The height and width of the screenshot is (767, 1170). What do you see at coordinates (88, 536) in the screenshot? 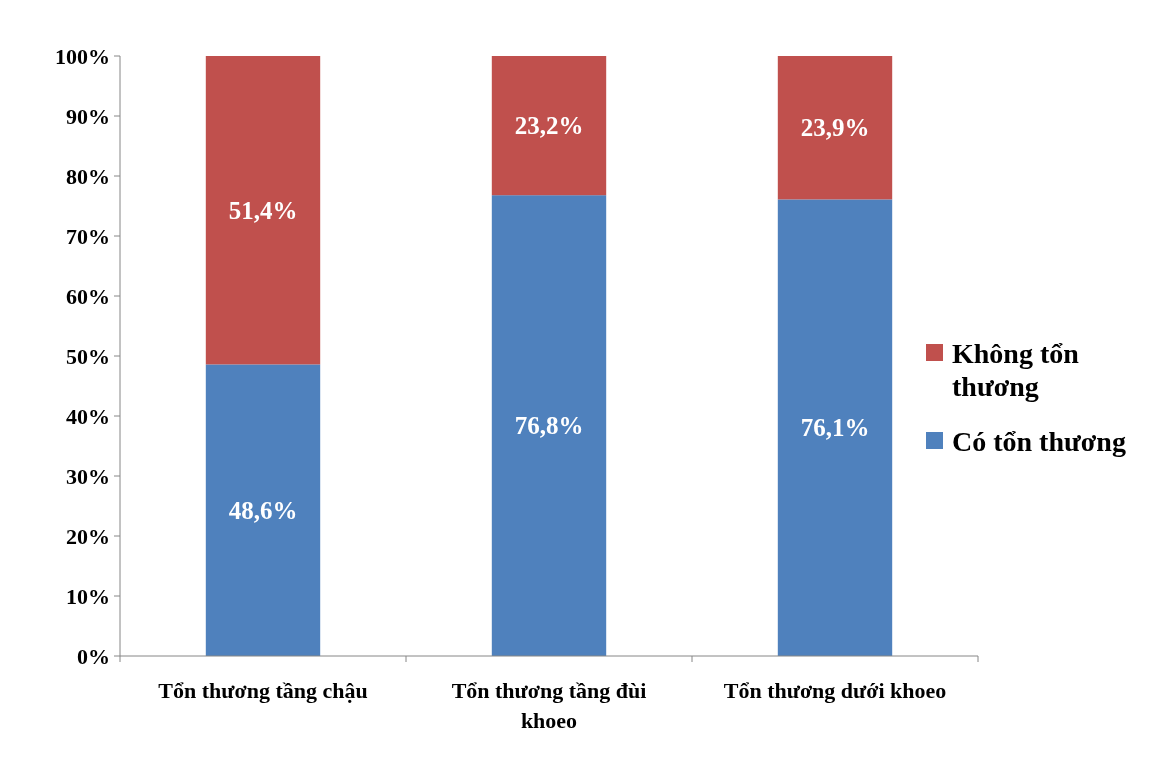
I see `y-tick-label: 20%` at bounding box center [88, 536].